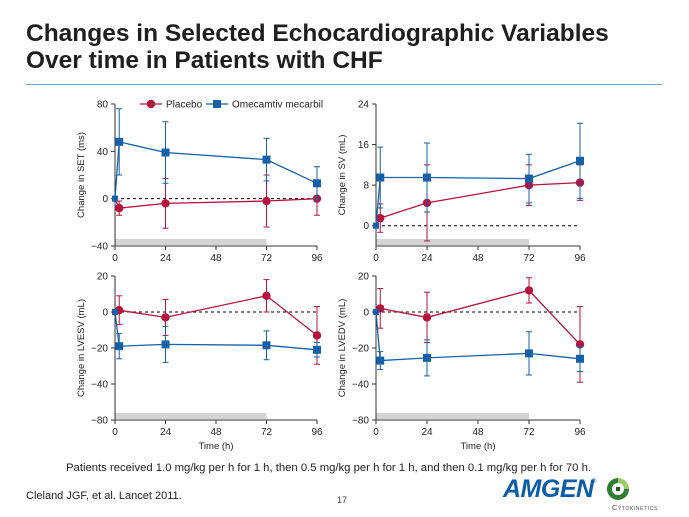 This screenshot has width=689, height=517. I want to click on y-axis-label: Change in SET (ms), so click(81, 175).